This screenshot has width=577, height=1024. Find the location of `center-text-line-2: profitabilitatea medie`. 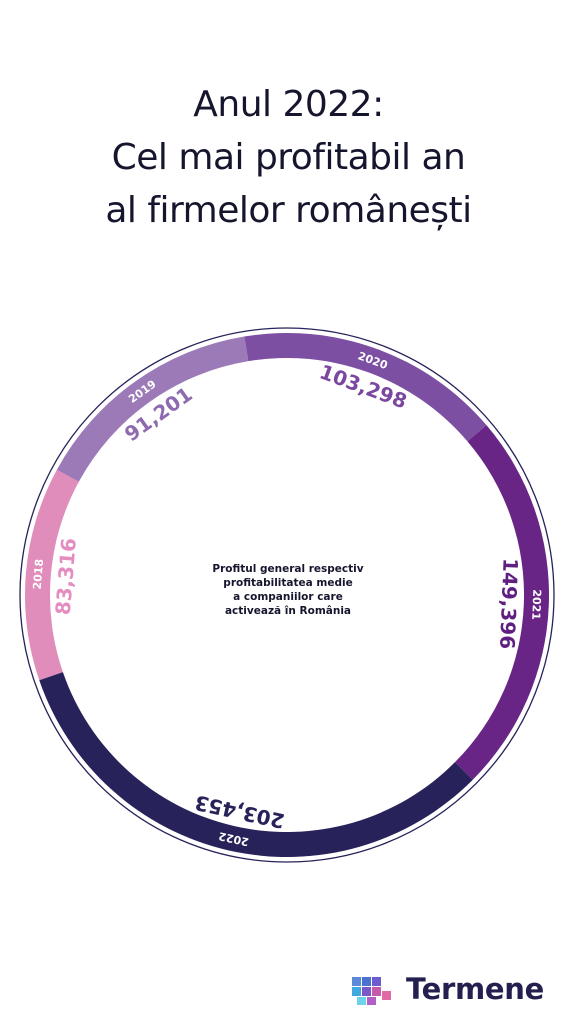

center-text-line-2: profitabilitatea medie is located at coordinates (288, 583).